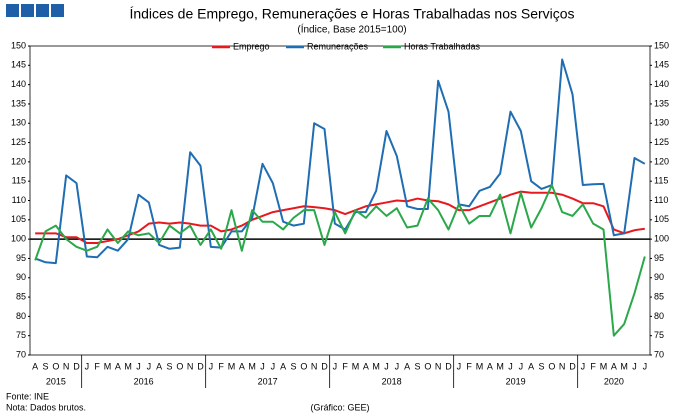 The width and height of the screenshot is (680, 416). Describe the element at coordinates (268, 381) in the screenshot. I see `year-label: 2017` at that location.